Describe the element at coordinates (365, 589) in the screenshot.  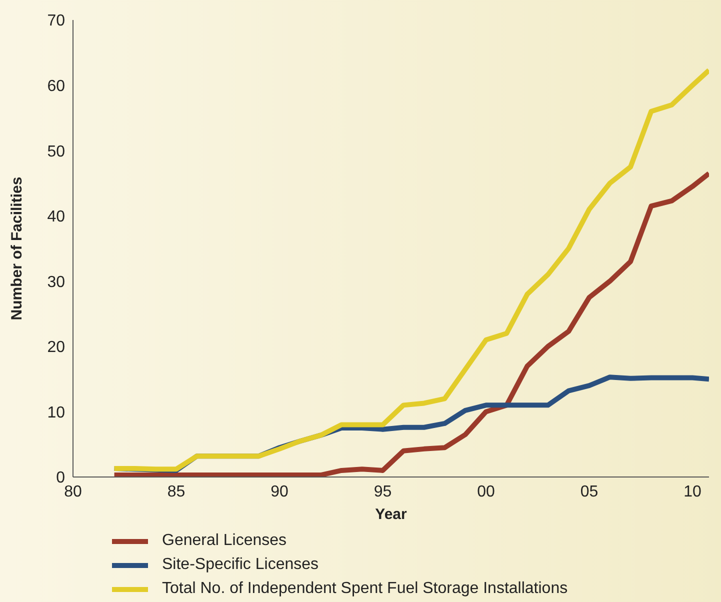
I see `legend-label: Total No. of Independent Spent Fuel Storage Installations` at that location.